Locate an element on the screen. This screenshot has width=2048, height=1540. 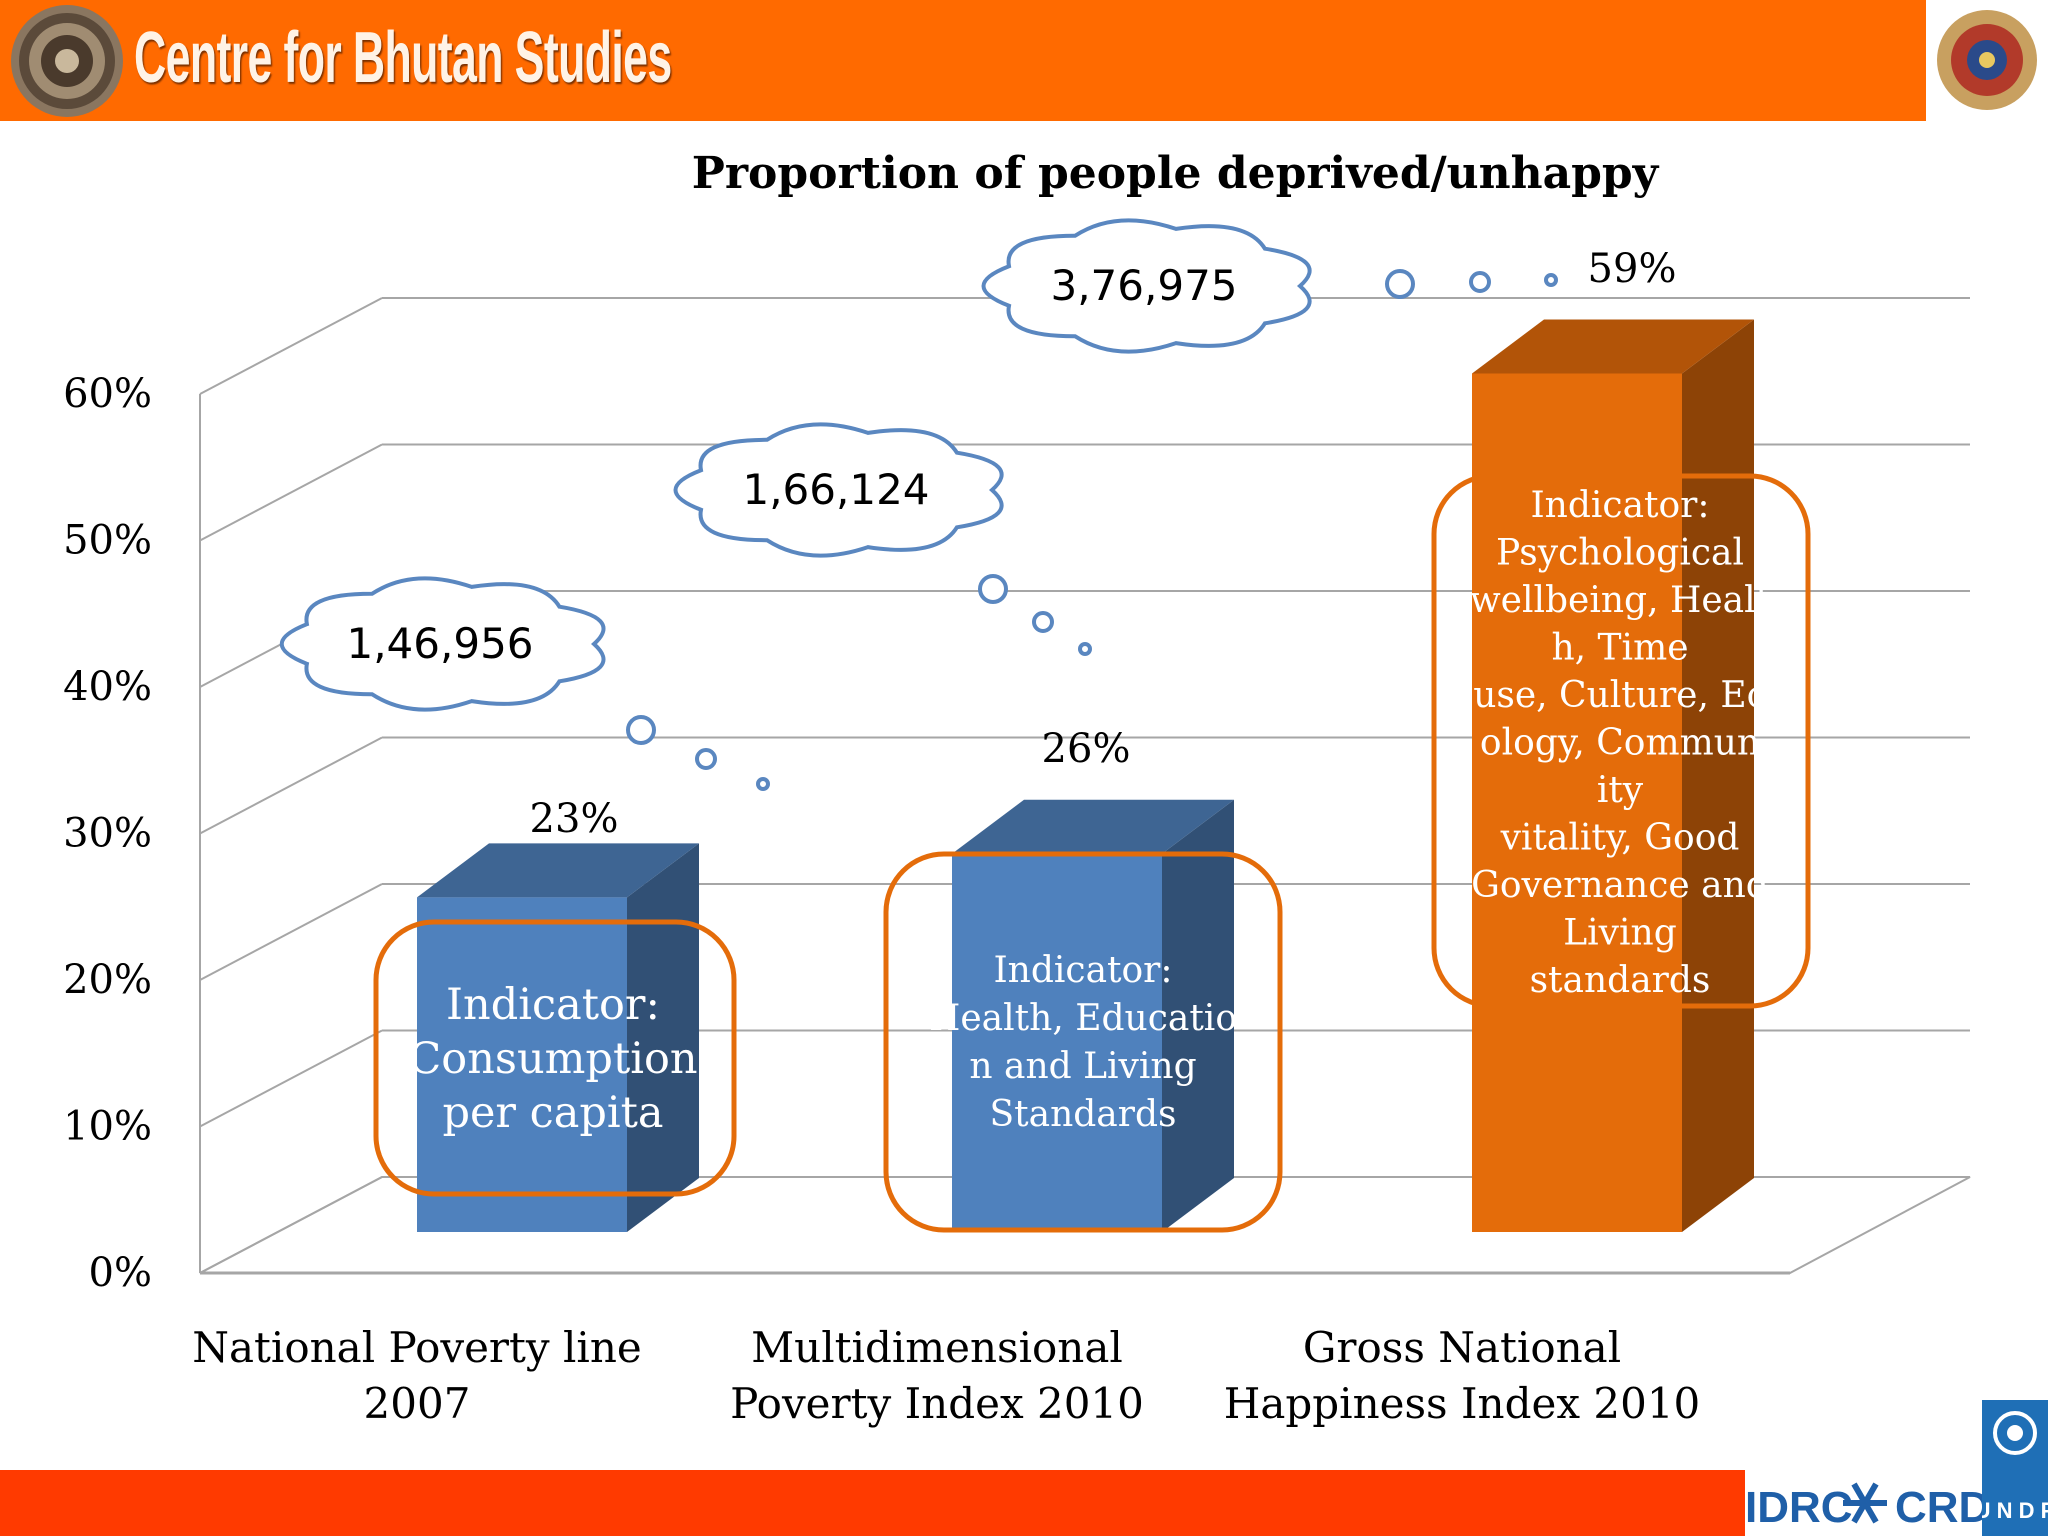
undp-logo: U N D P is located at coordinates (2011, 1468).